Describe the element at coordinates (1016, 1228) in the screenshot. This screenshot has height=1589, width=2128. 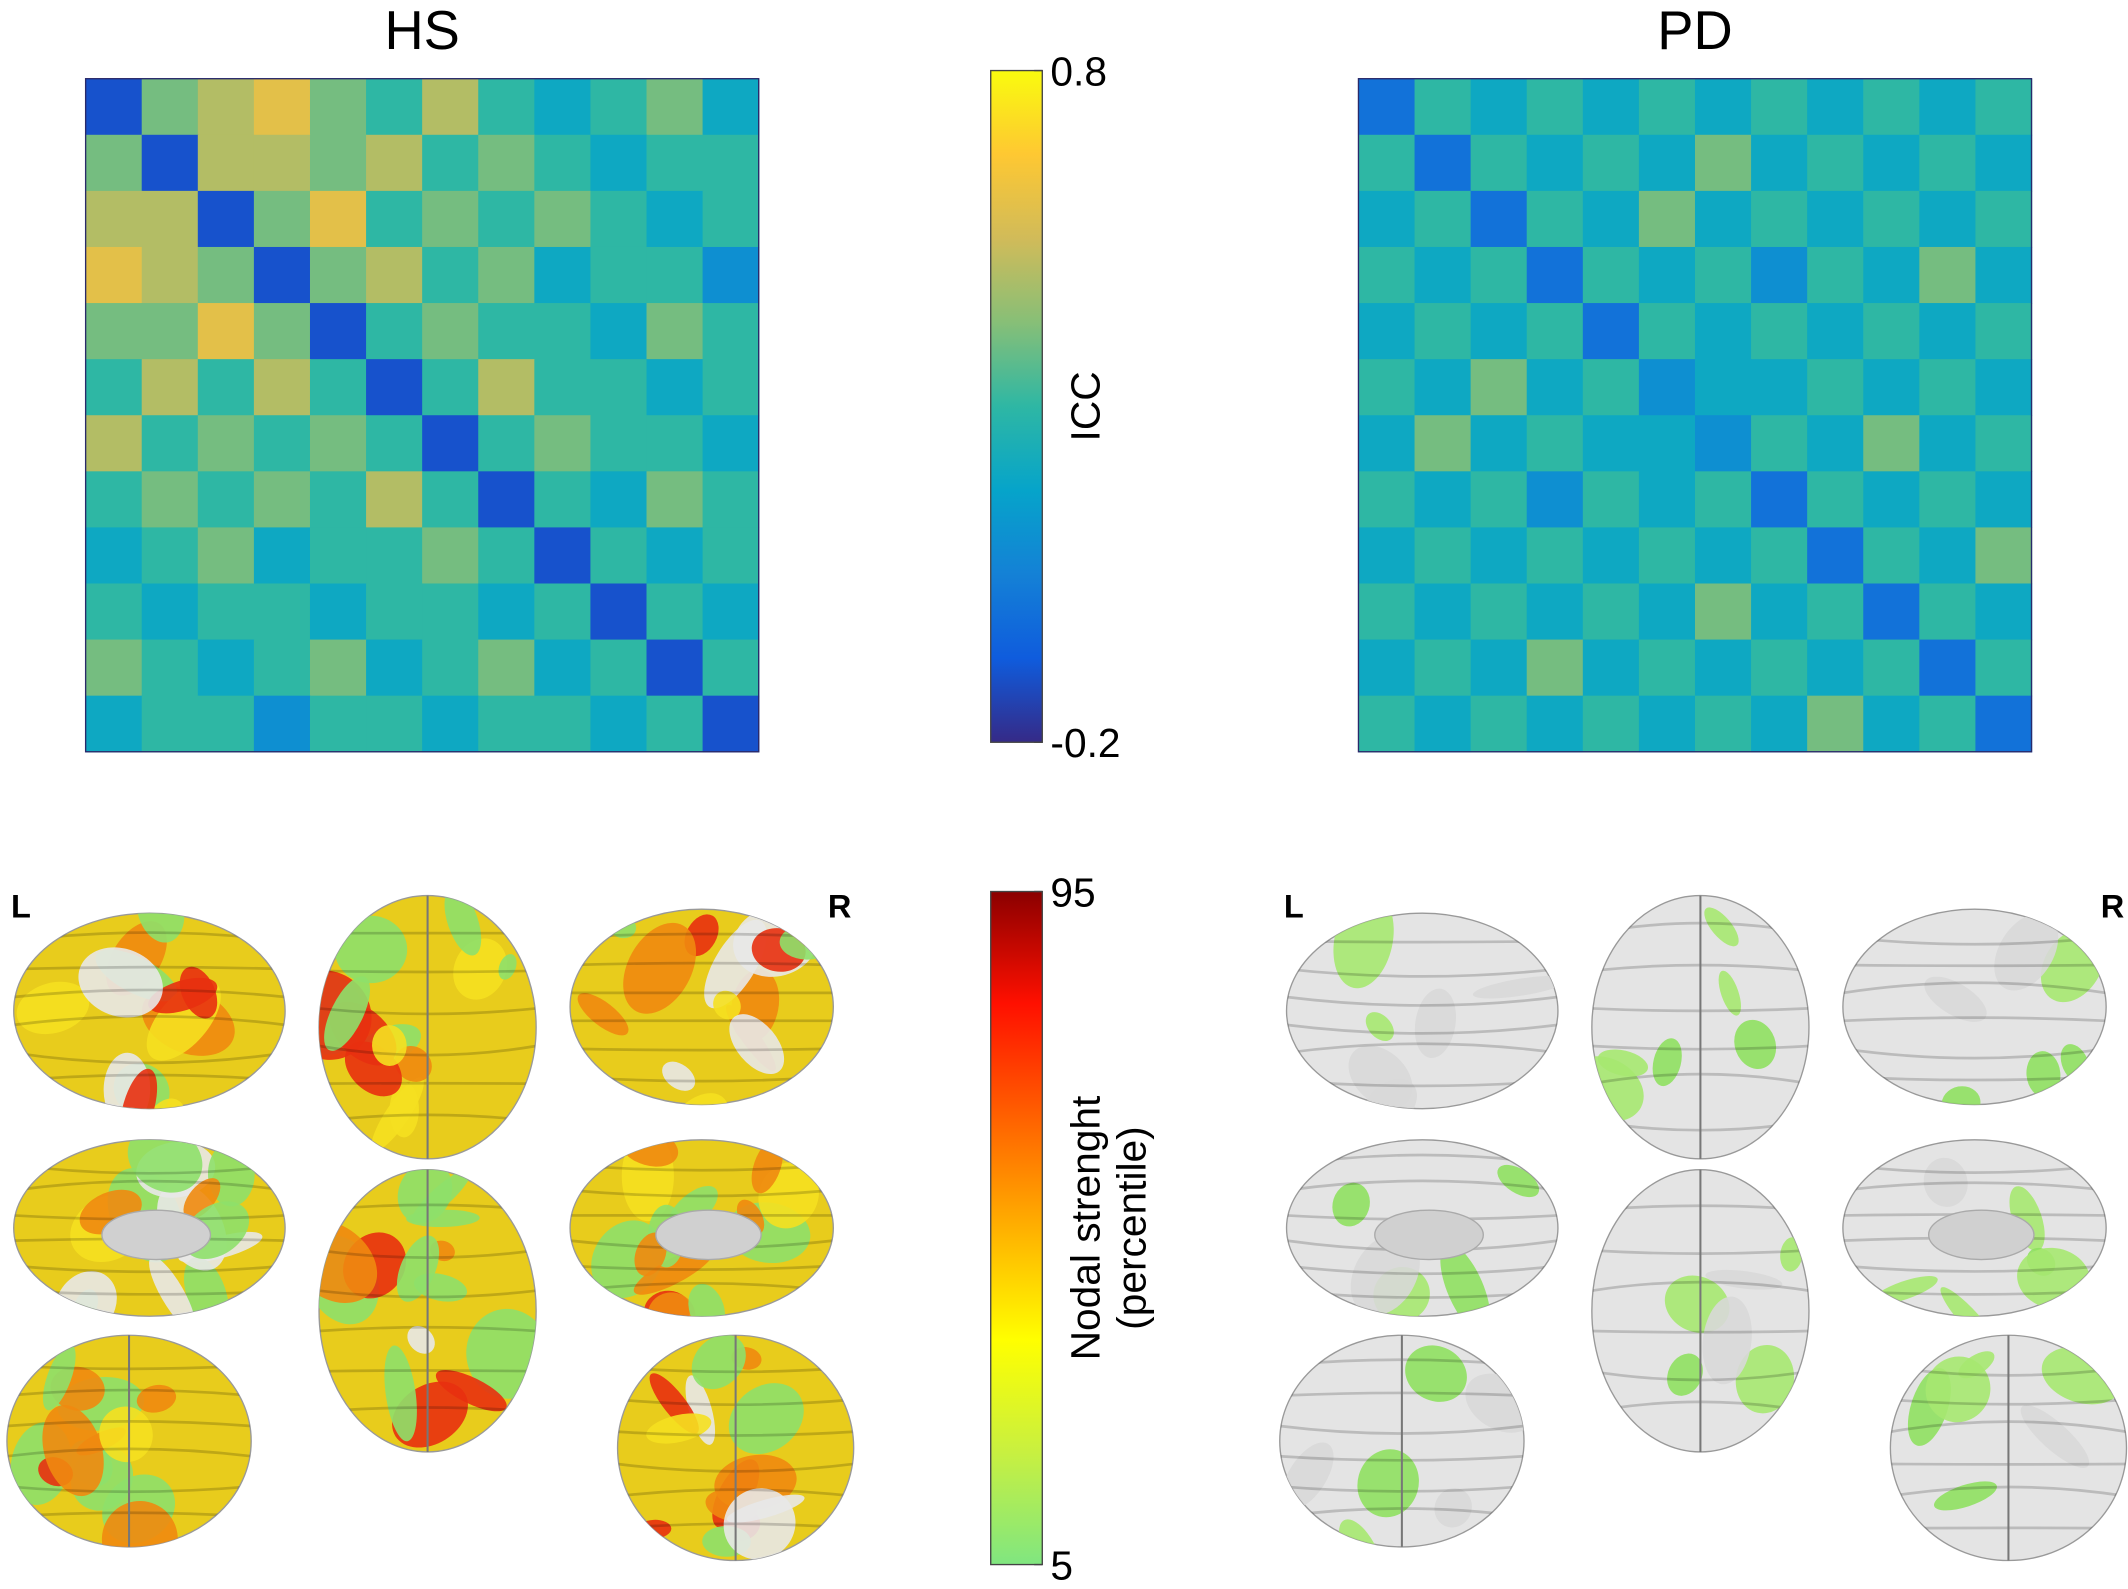
I see `colorbar` at that location.